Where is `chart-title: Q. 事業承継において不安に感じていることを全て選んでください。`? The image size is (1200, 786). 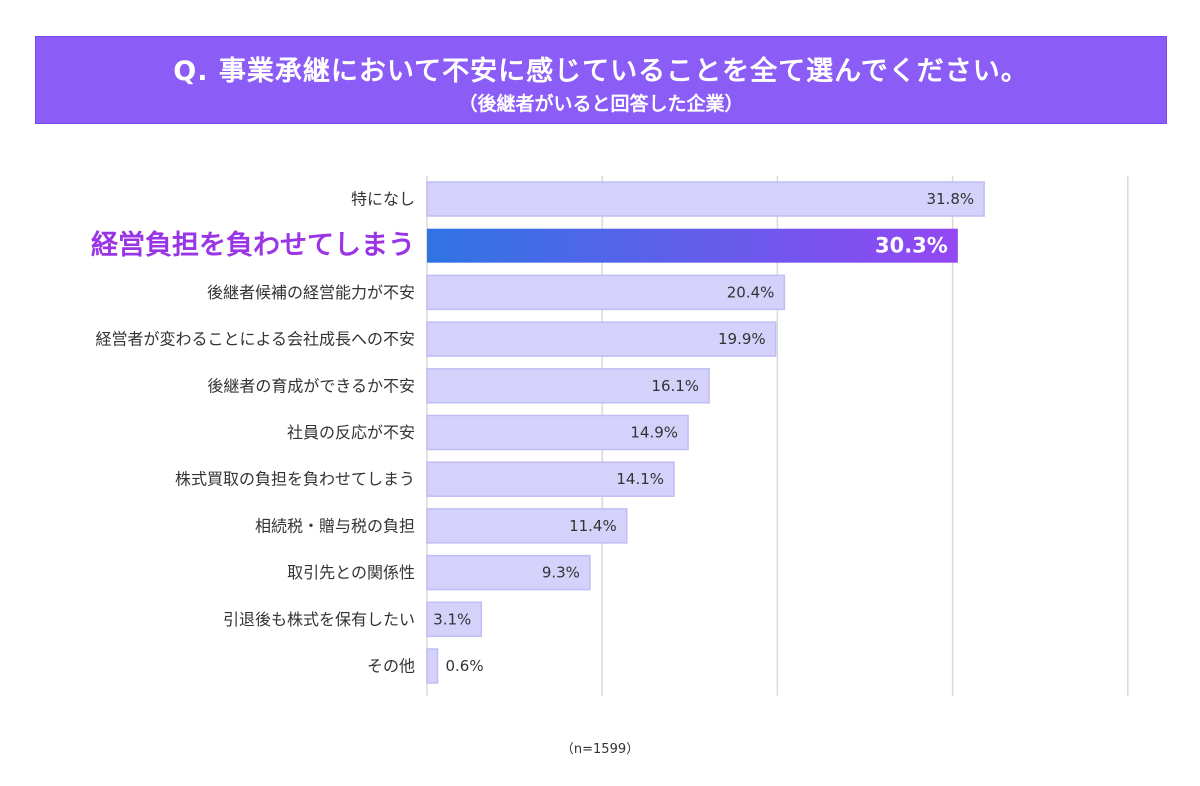
chart-title: Q. 事業承継において不安に感じていることを全て選んでください。 is located at coordinates (601, 71).